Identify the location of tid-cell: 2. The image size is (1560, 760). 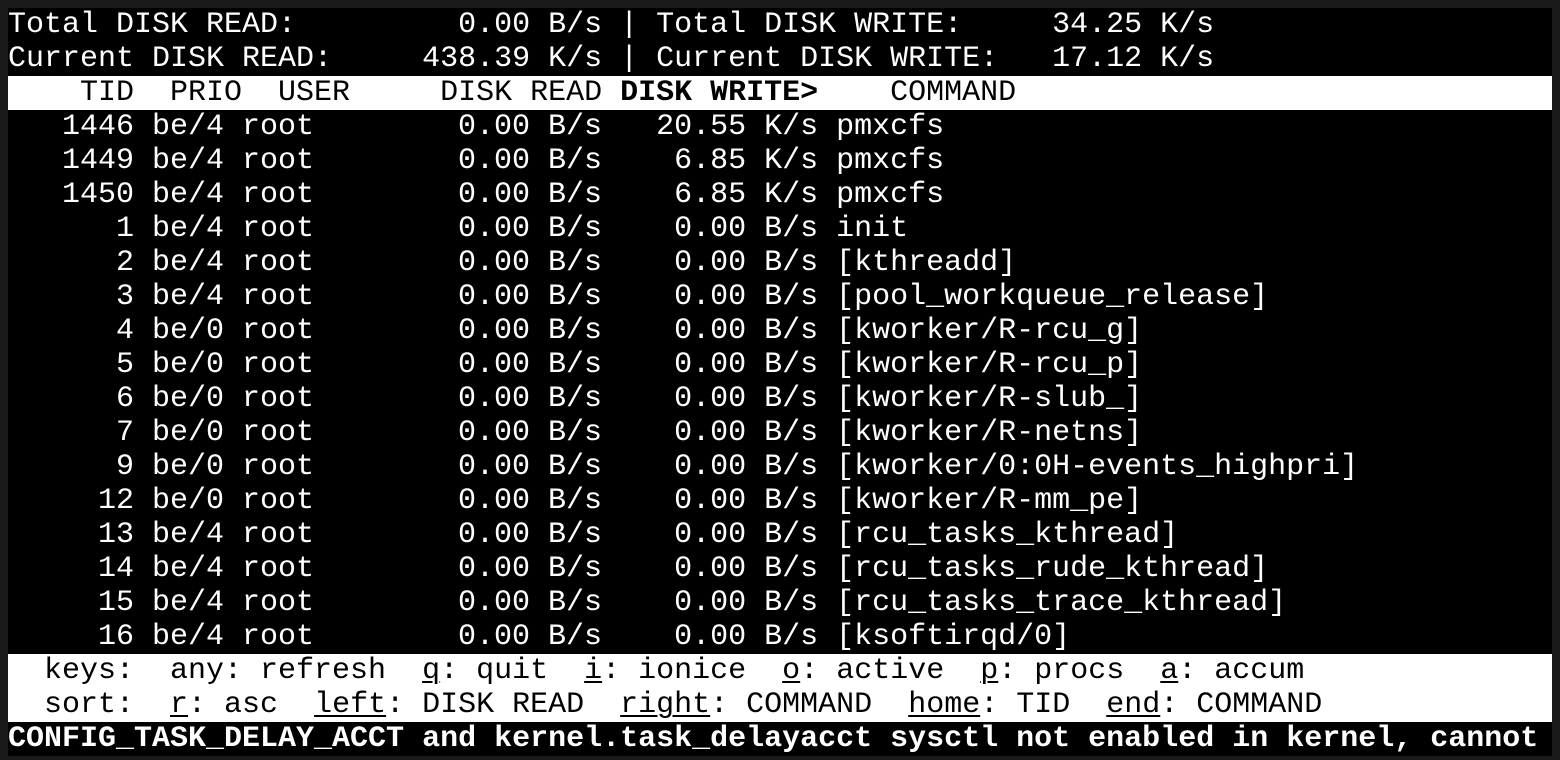
(125, 263).